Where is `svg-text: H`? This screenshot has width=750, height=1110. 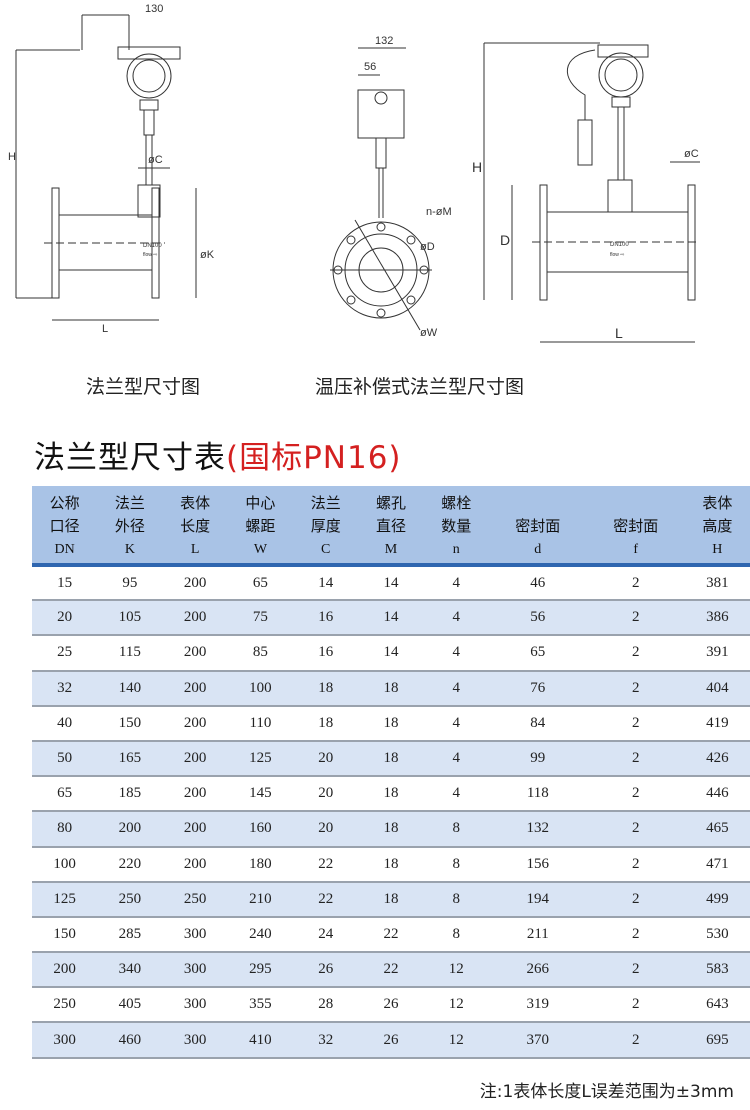
svg-text: H is located at coordinates (12, 157).